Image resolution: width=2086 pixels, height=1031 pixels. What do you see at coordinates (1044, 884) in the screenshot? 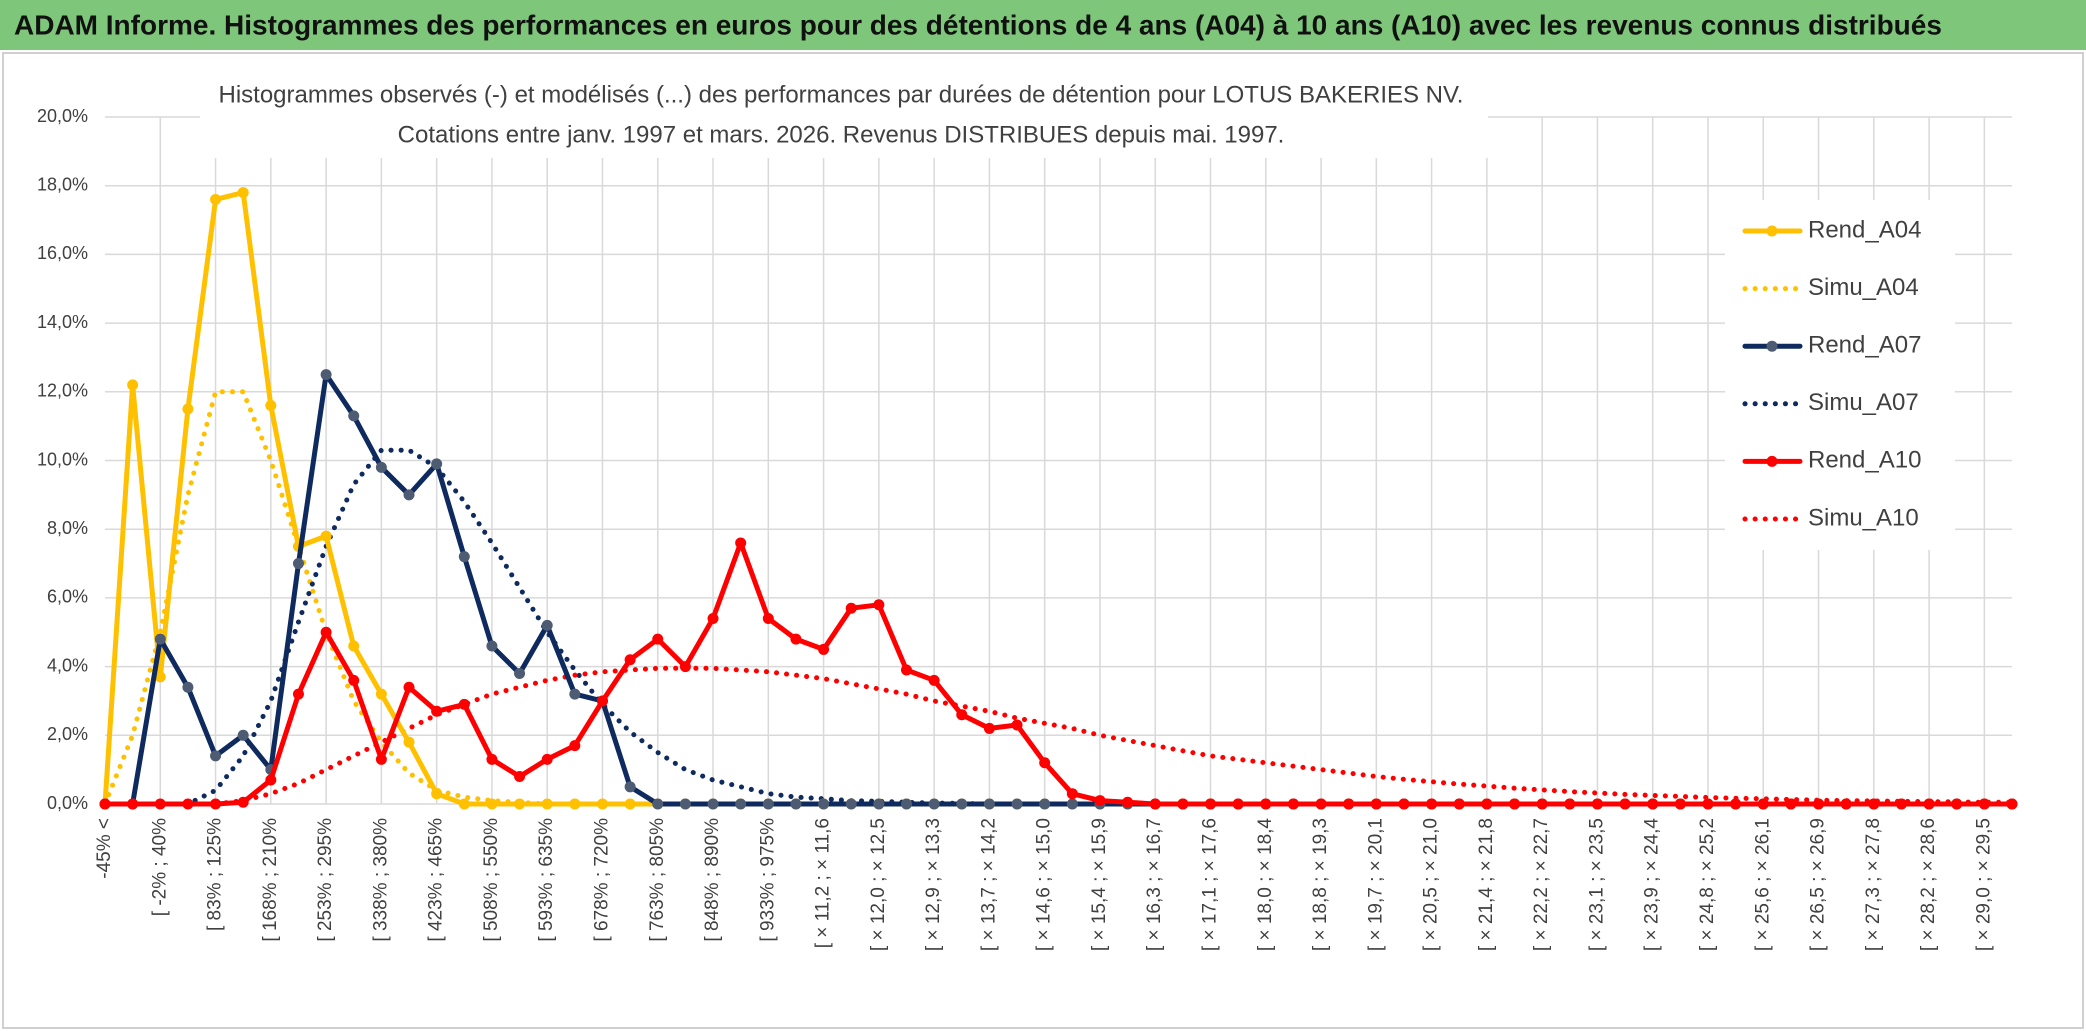
I see `x-tick-label: [ × 14,6 ; × 15,0` at bounding box center [1044, 884].